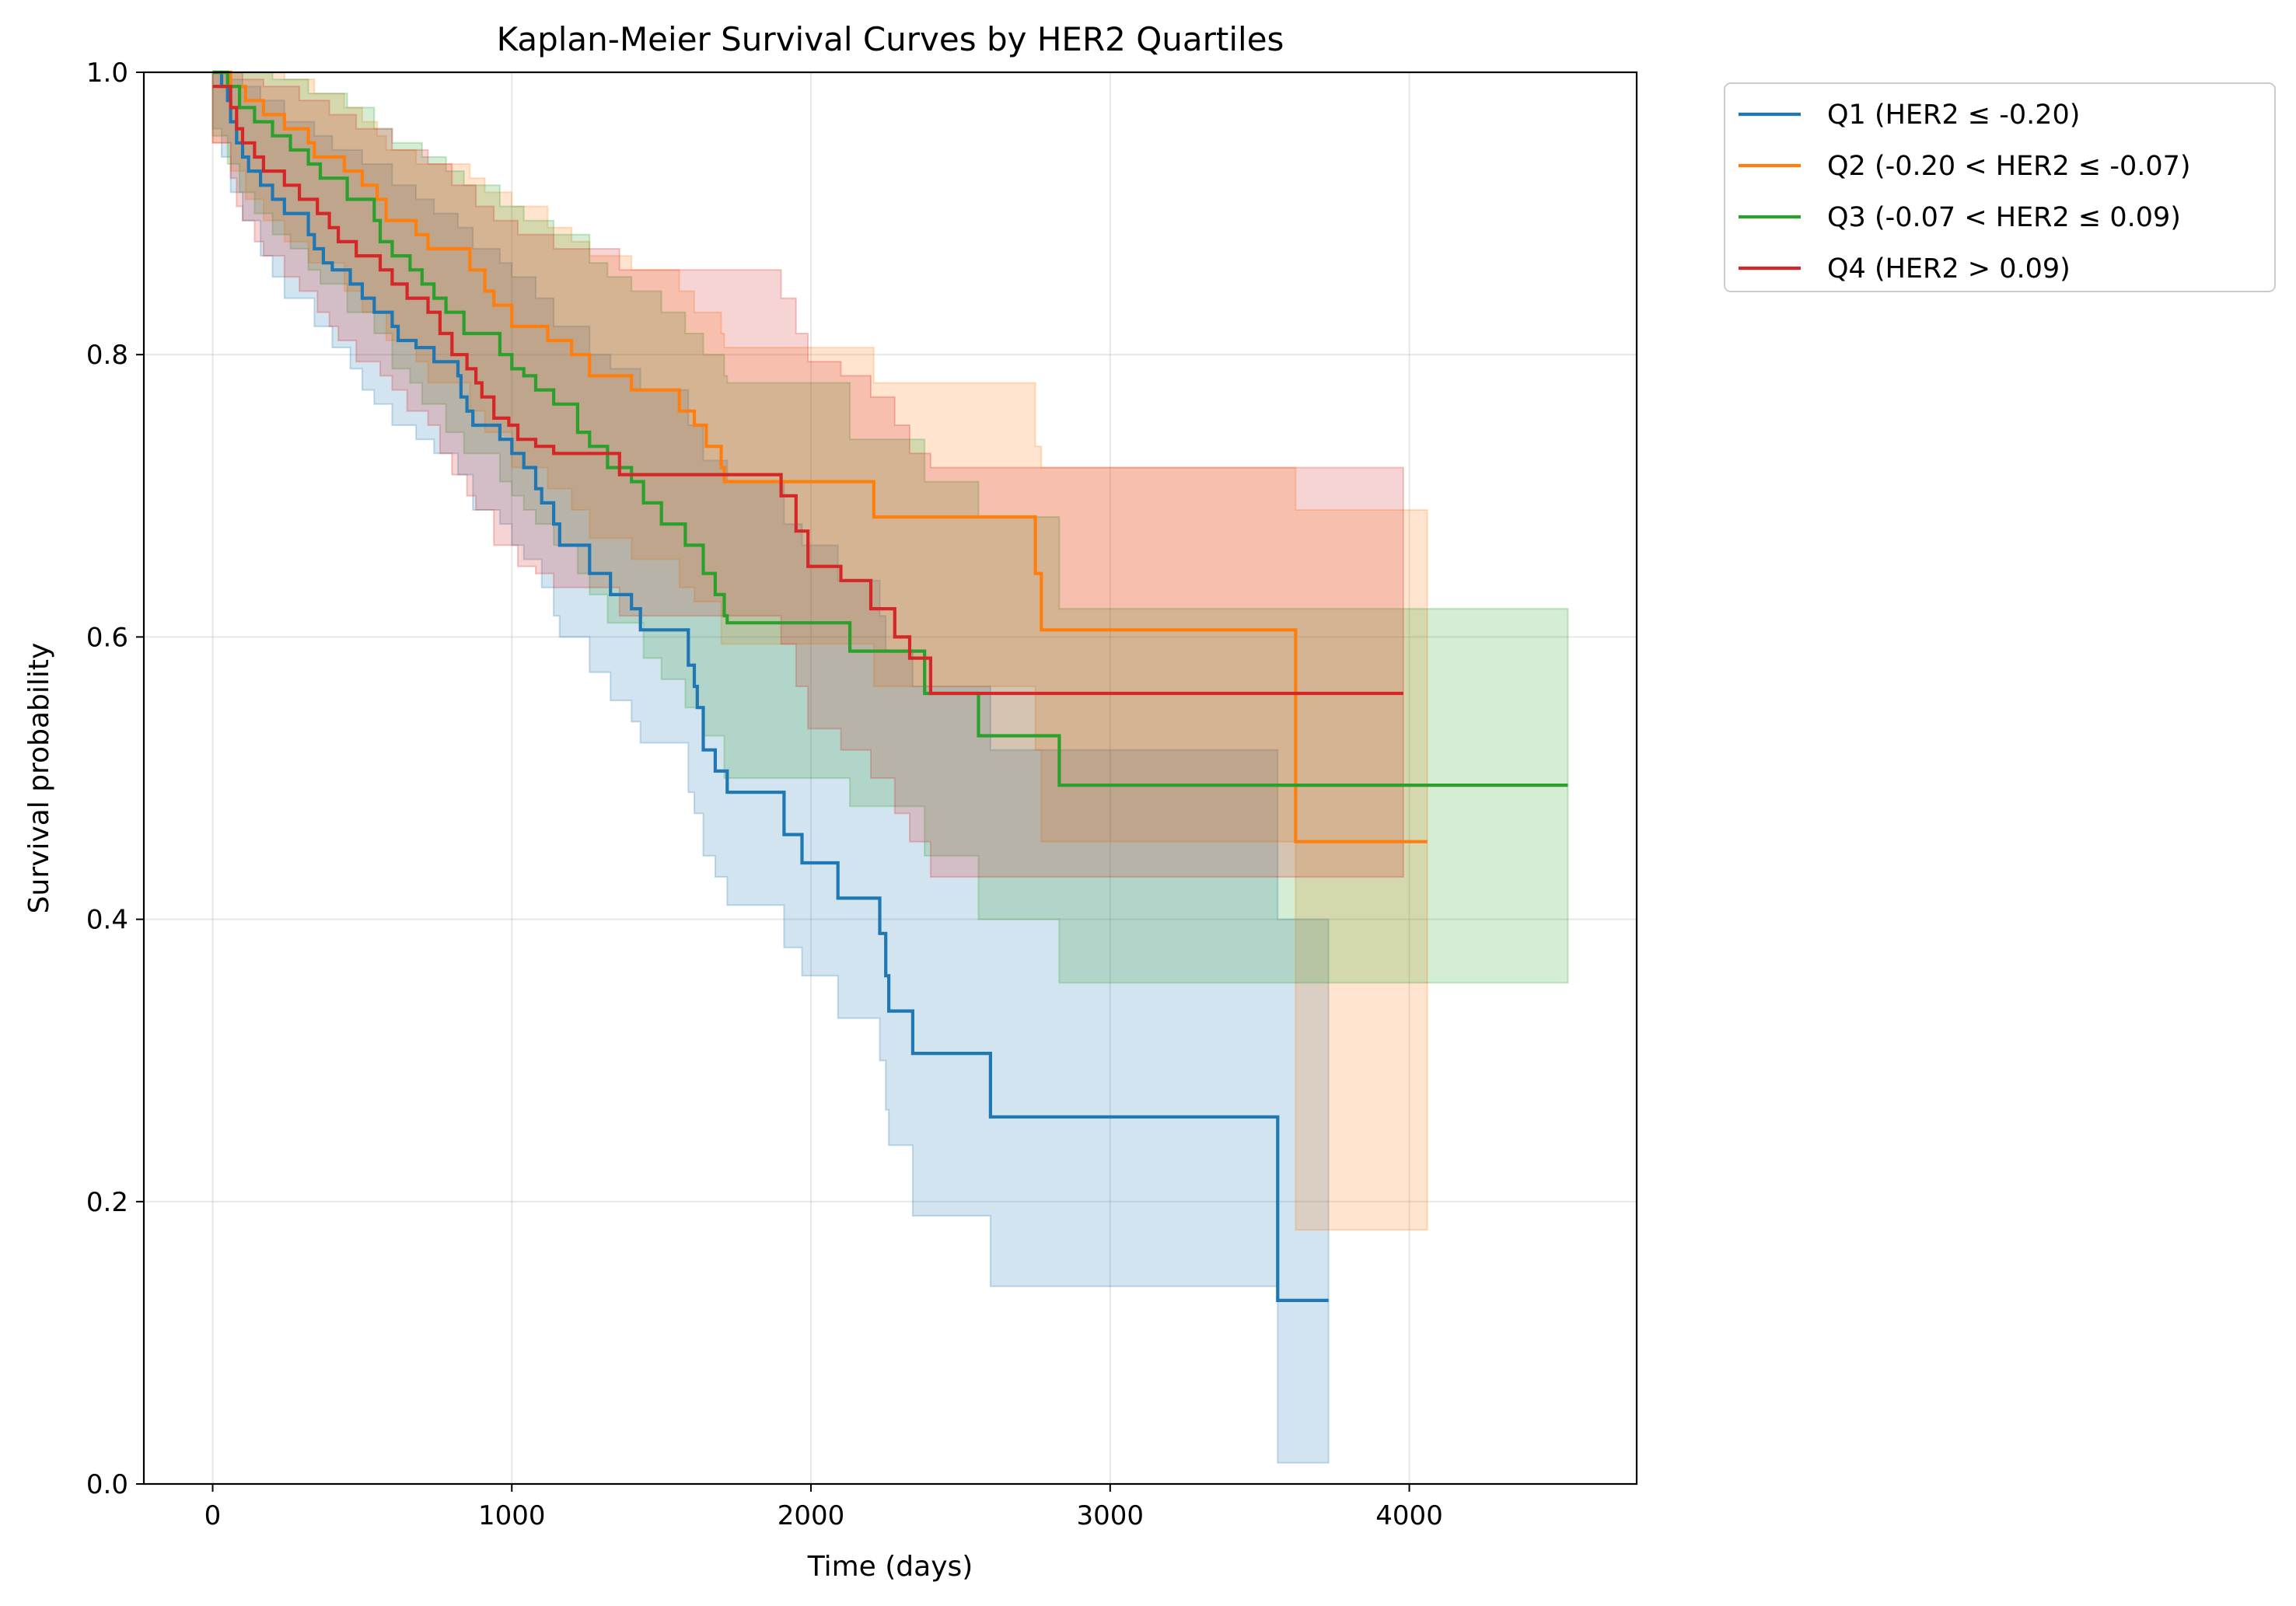 This screenshot has width=2296, height=1606. What do you see at coordinates (107, 1484) in the screenshot?
I see `y-tick-label: 0.0` at bounding box center [107, 1484].